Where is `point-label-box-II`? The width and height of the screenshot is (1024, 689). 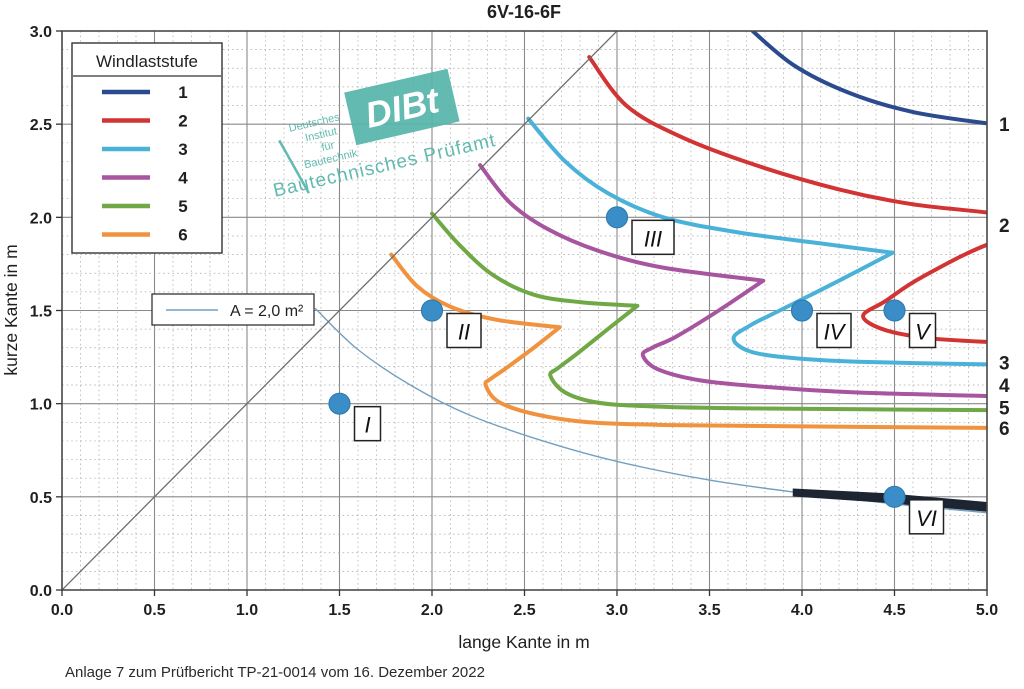 point-label-box-II is located at coordinates (464, 330).